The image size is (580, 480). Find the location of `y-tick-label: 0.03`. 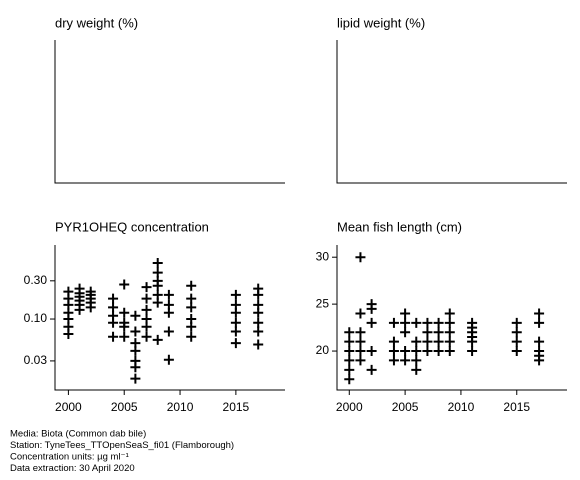

y-tick-label: 0.03 is located at coordinates (36, 360).